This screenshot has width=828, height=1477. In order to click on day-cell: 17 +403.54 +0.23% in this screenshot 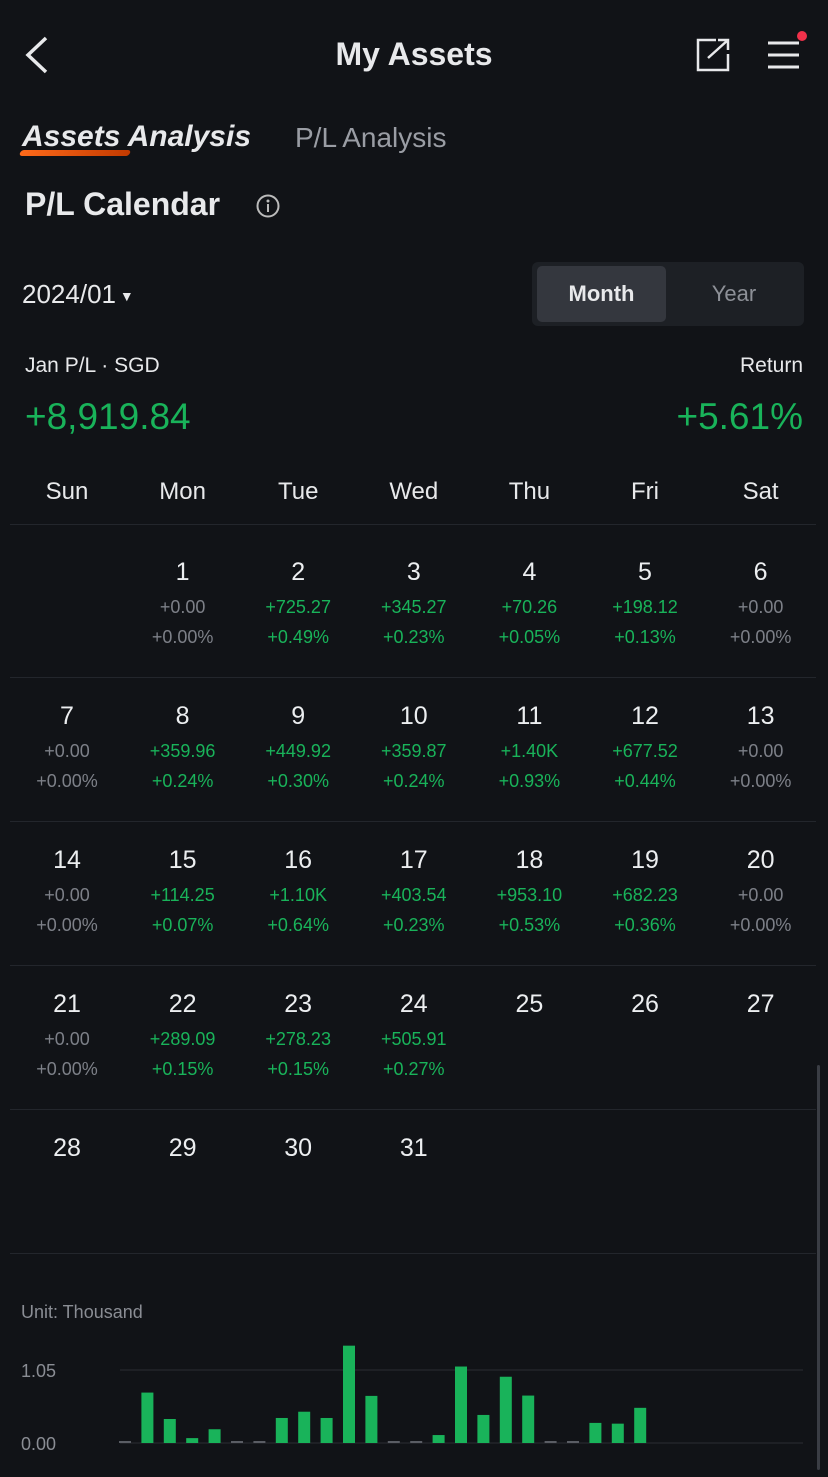, I will do `click(414, 891)`.